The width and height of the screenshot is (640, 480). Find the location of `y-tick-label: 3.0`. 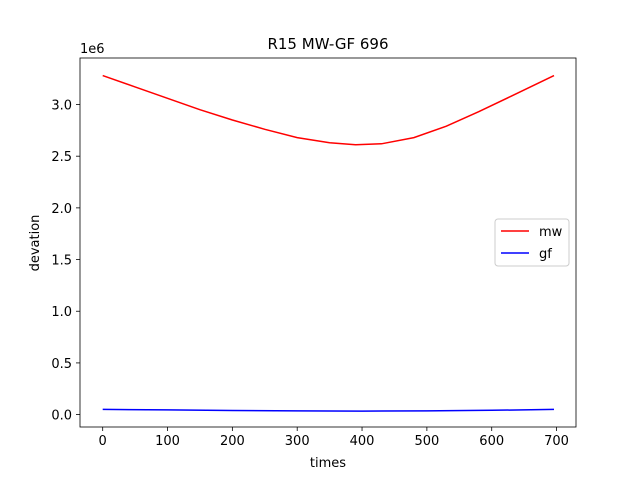

y-tick-label: 3.0 is located at coordinates (61, 106).